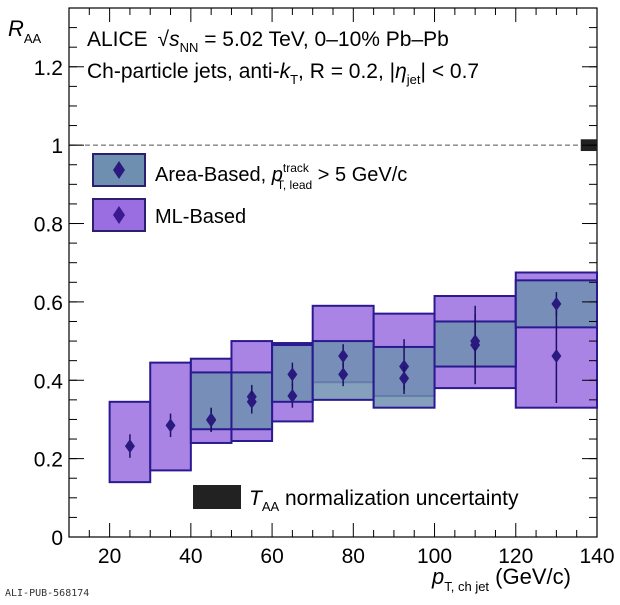  Describe the element at coordinates (217, 497) in the screenshot. I see `legend-taa-swatch` at that location.